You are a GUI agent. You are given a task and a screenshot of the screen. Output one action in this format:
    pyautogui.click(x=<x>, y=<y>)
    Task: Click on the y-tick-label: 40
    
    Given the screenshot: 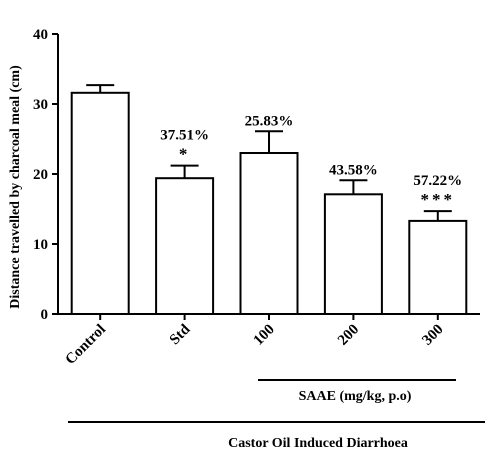 What is the action you would take?
    pyautogui.click(x=40, y=35)
    